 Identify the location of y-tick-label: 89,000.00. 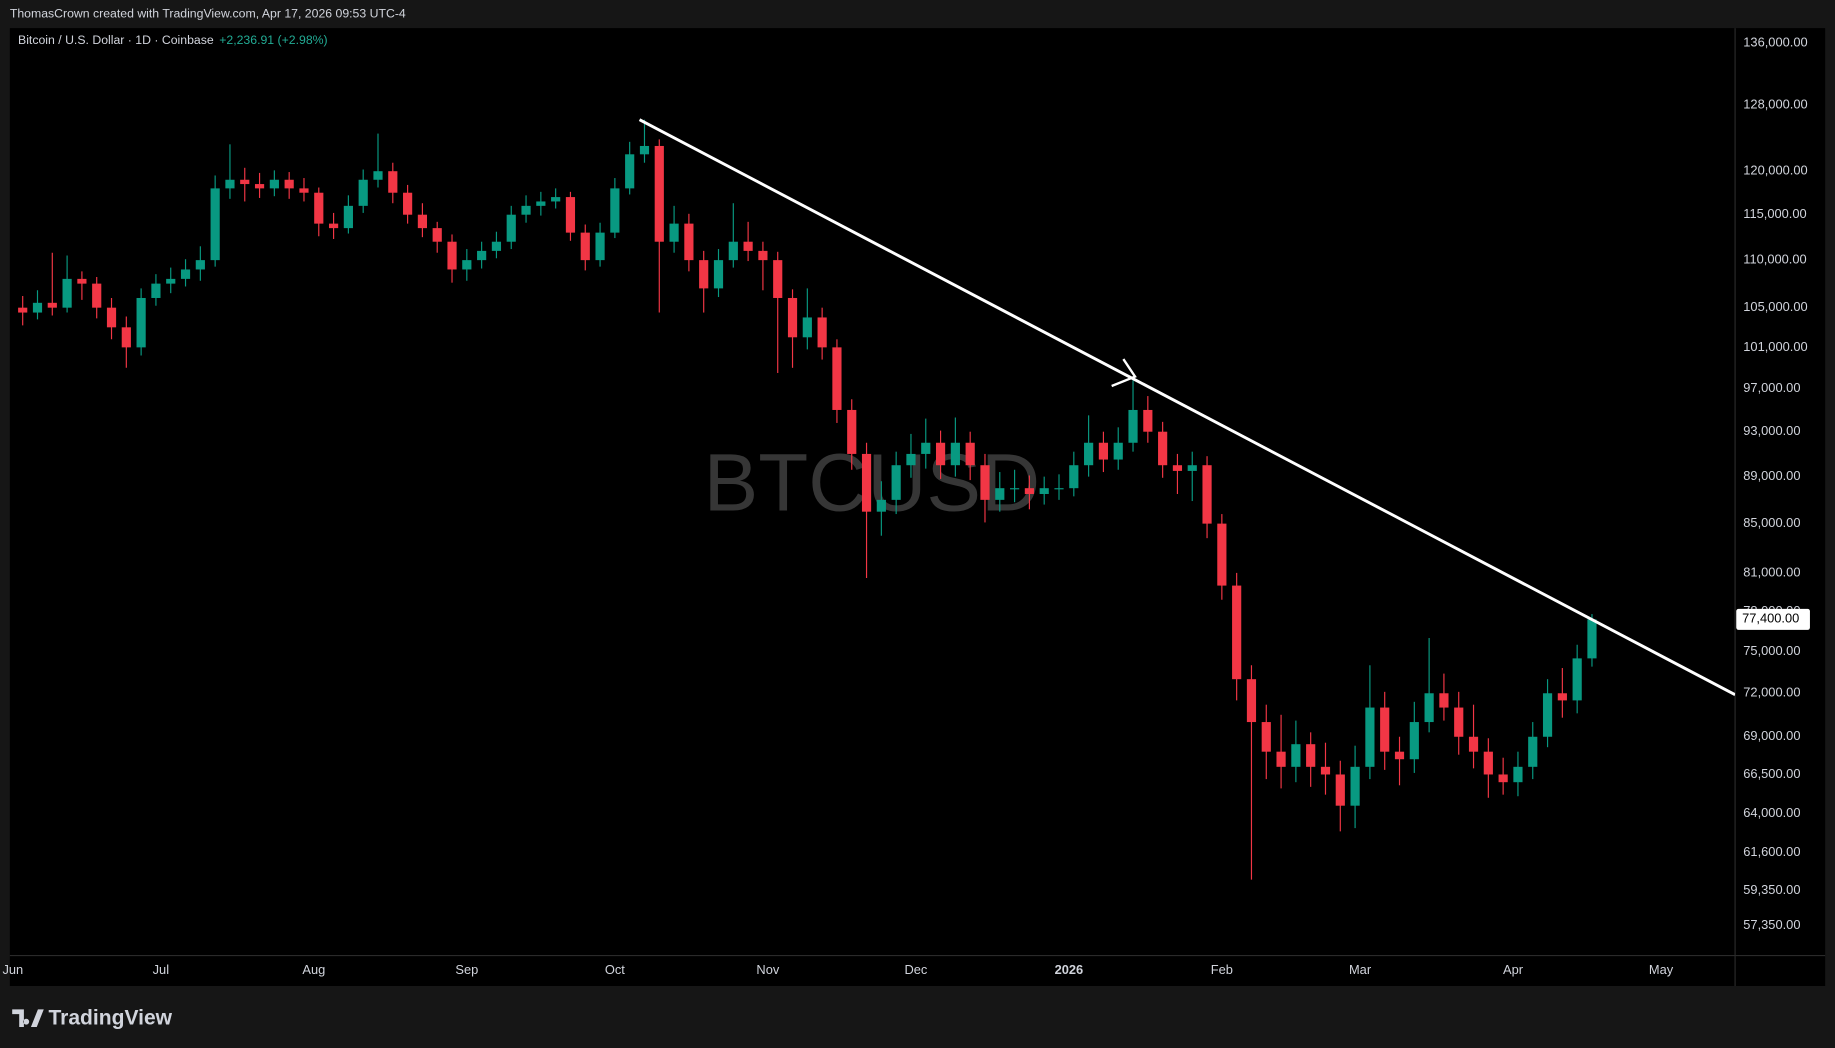
(1771, 475).